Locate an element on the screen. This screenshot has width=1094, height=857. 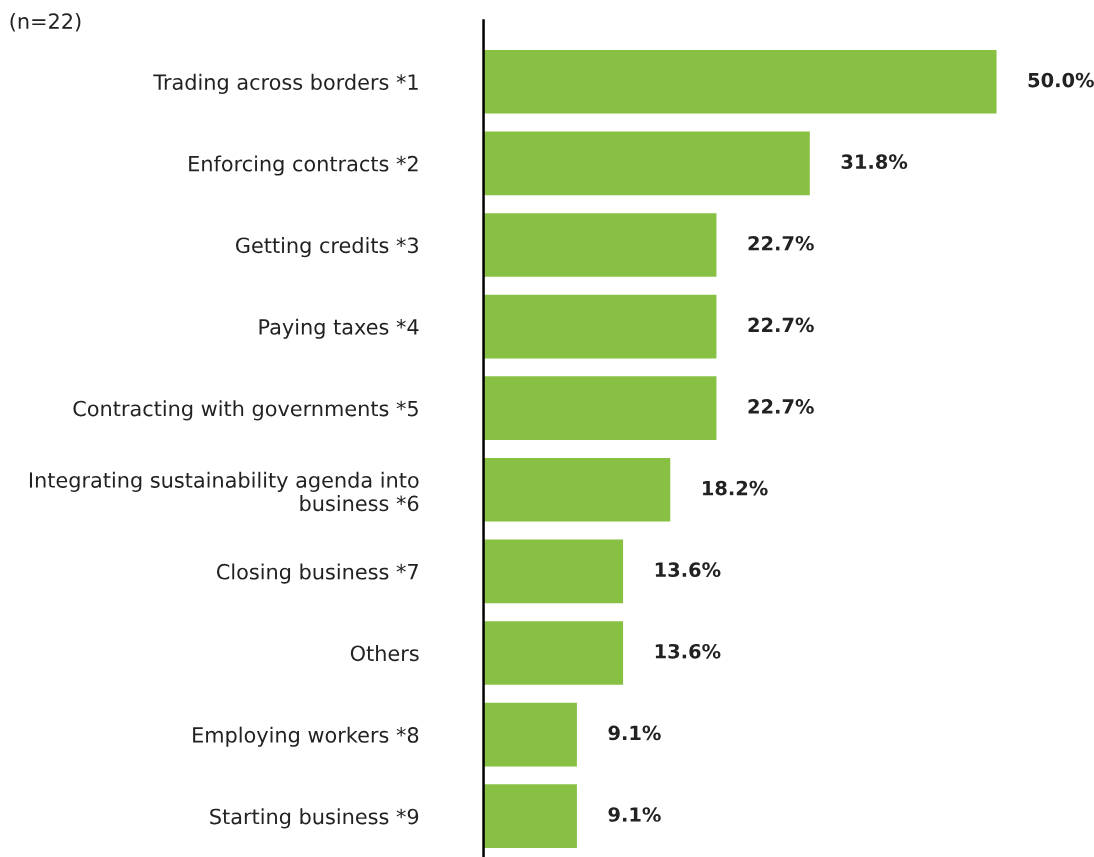
y-tick-label: Employing workers *8 is located at coordinates (306, 736).